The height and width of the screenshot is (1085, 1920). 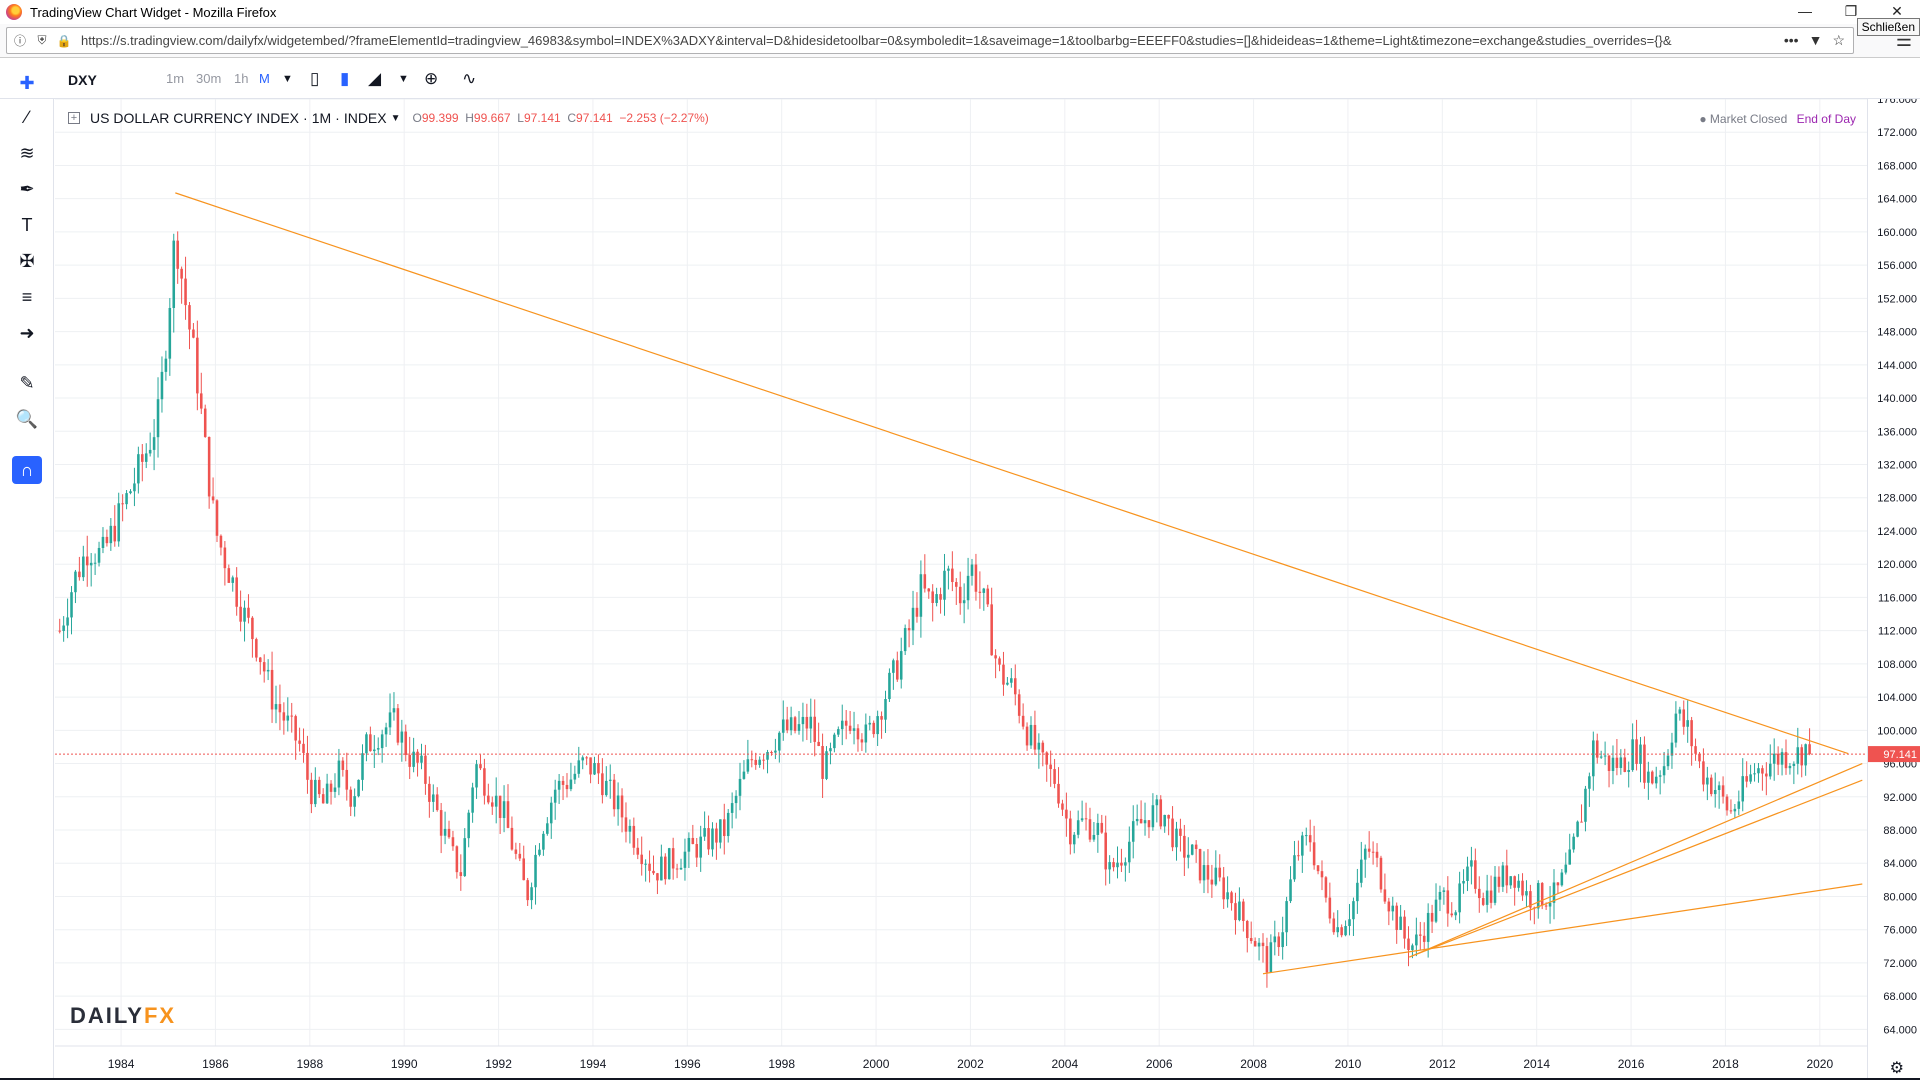 I want to click on magnet-icon: ∩, so click(x=27, y=470).